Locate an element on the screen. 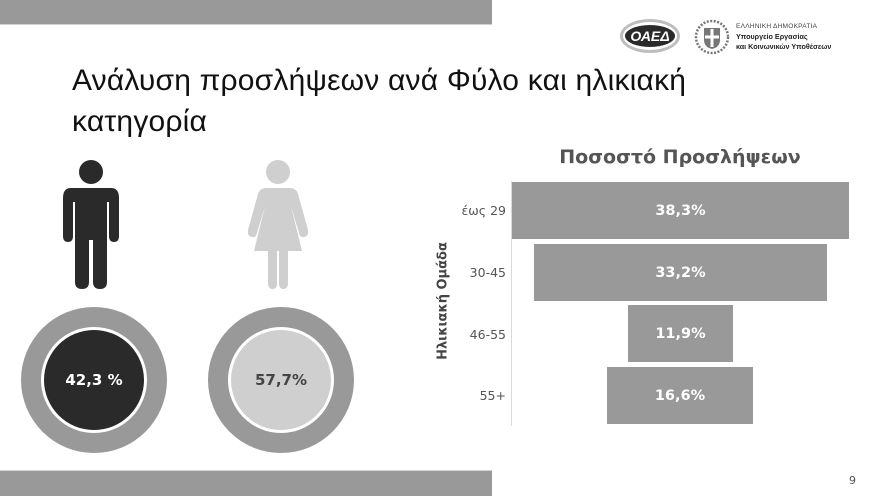 The image size is (880, 496). svg-text: ΟΑΕΔ is located at coordinates (649, 36).